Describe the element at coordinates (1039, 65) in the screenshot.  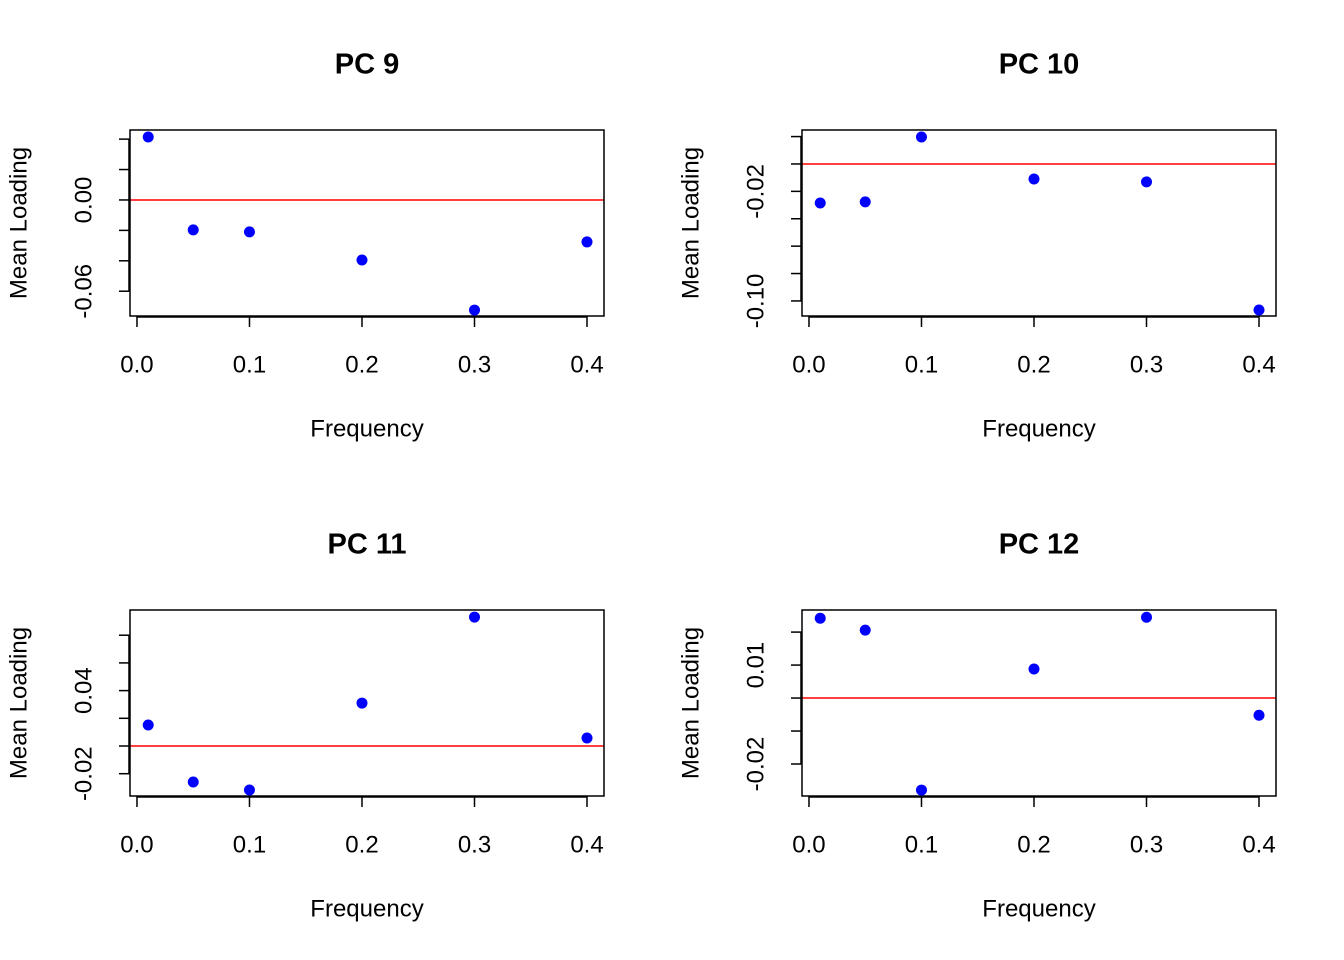
I see `chart-title: PC 10` at that location.